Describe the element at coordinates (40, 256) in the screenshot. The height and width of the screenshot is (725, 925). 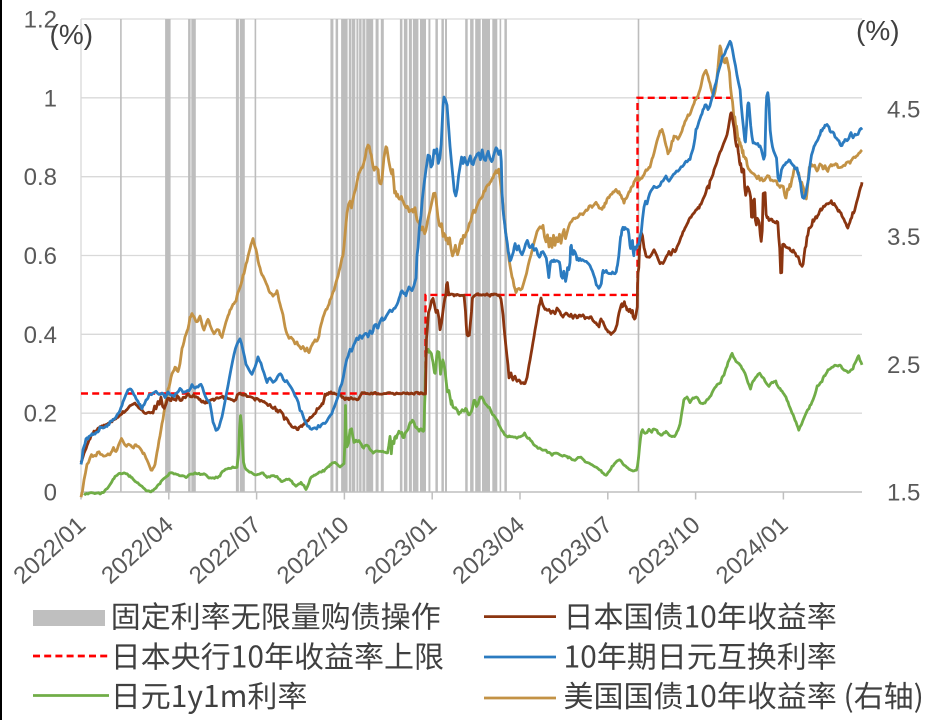
I see `svg-text: 0.6` at that location.